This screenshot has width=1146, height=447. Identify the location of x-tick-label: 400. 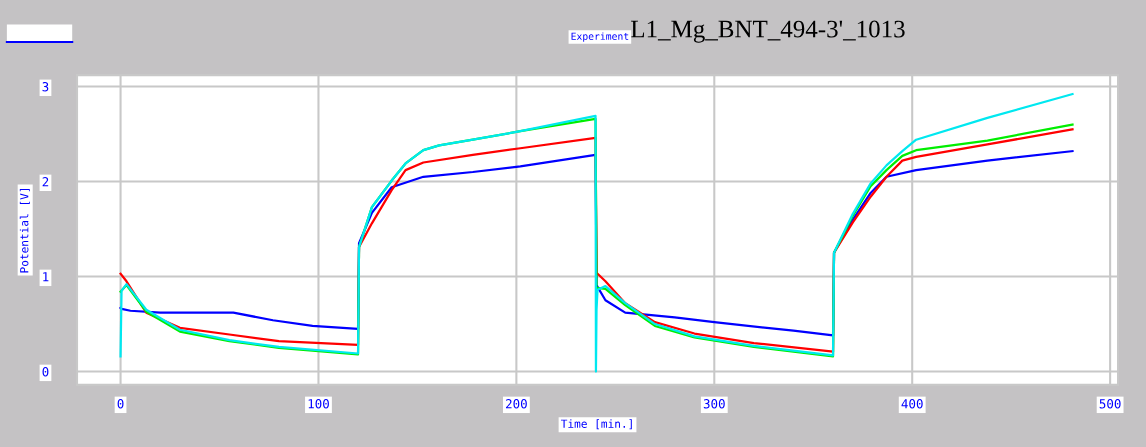
(912, 404).